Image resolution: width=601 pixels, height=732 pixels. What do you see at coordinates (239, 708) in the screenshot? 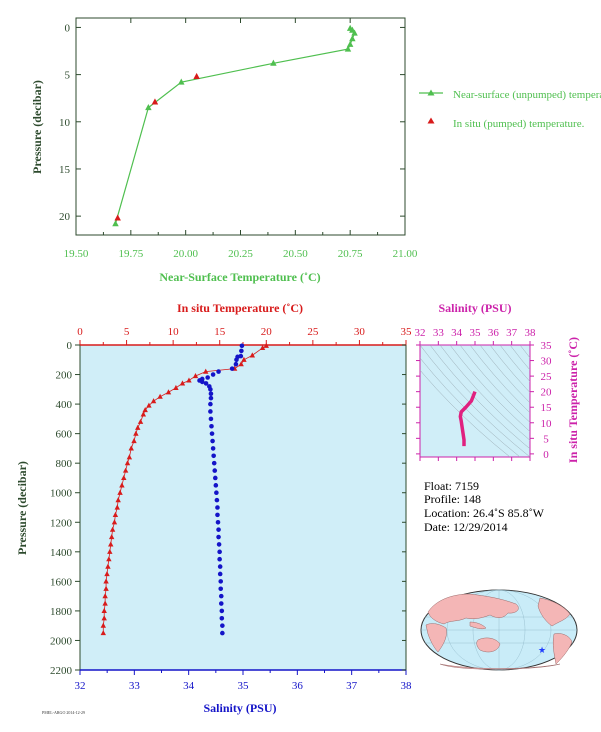
I see `main-bottom-axis-label: Salinity (PSU)` at bounding box center [239, 708].